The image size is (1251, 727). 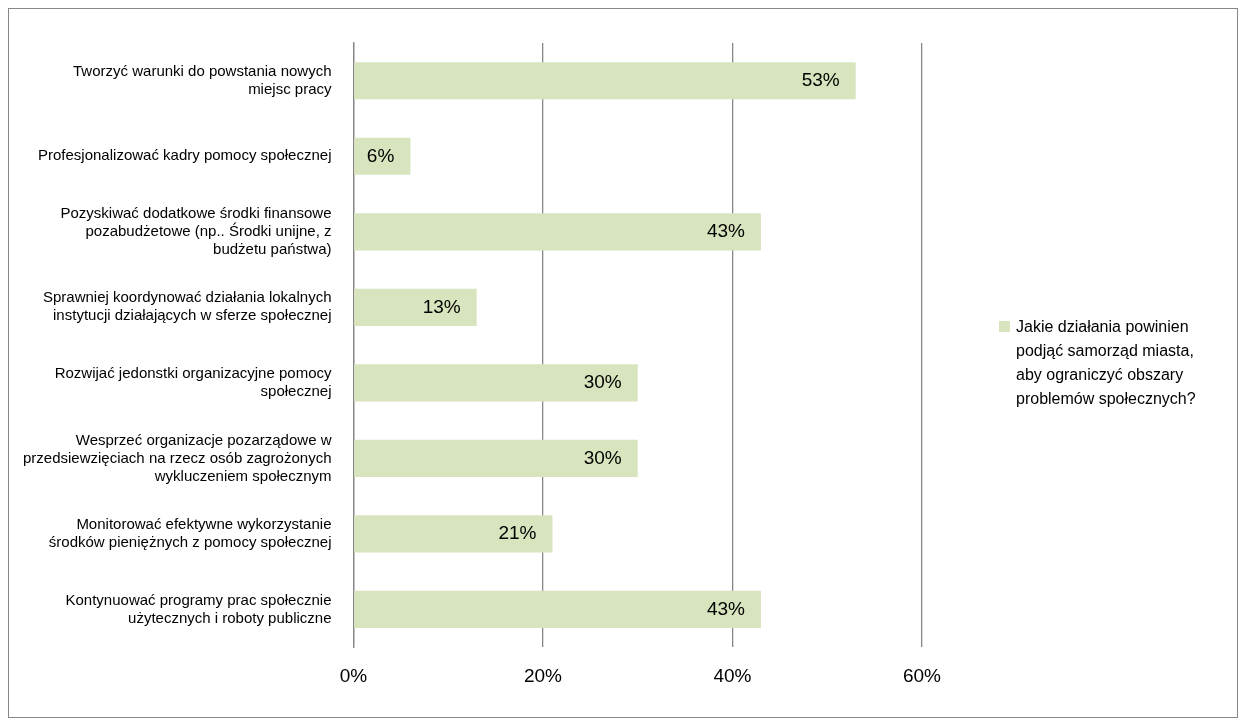 What do you see at coordinates (820, 79) in the screenshot?
I see `data-label: 53%` at bounding box center [820, 79].